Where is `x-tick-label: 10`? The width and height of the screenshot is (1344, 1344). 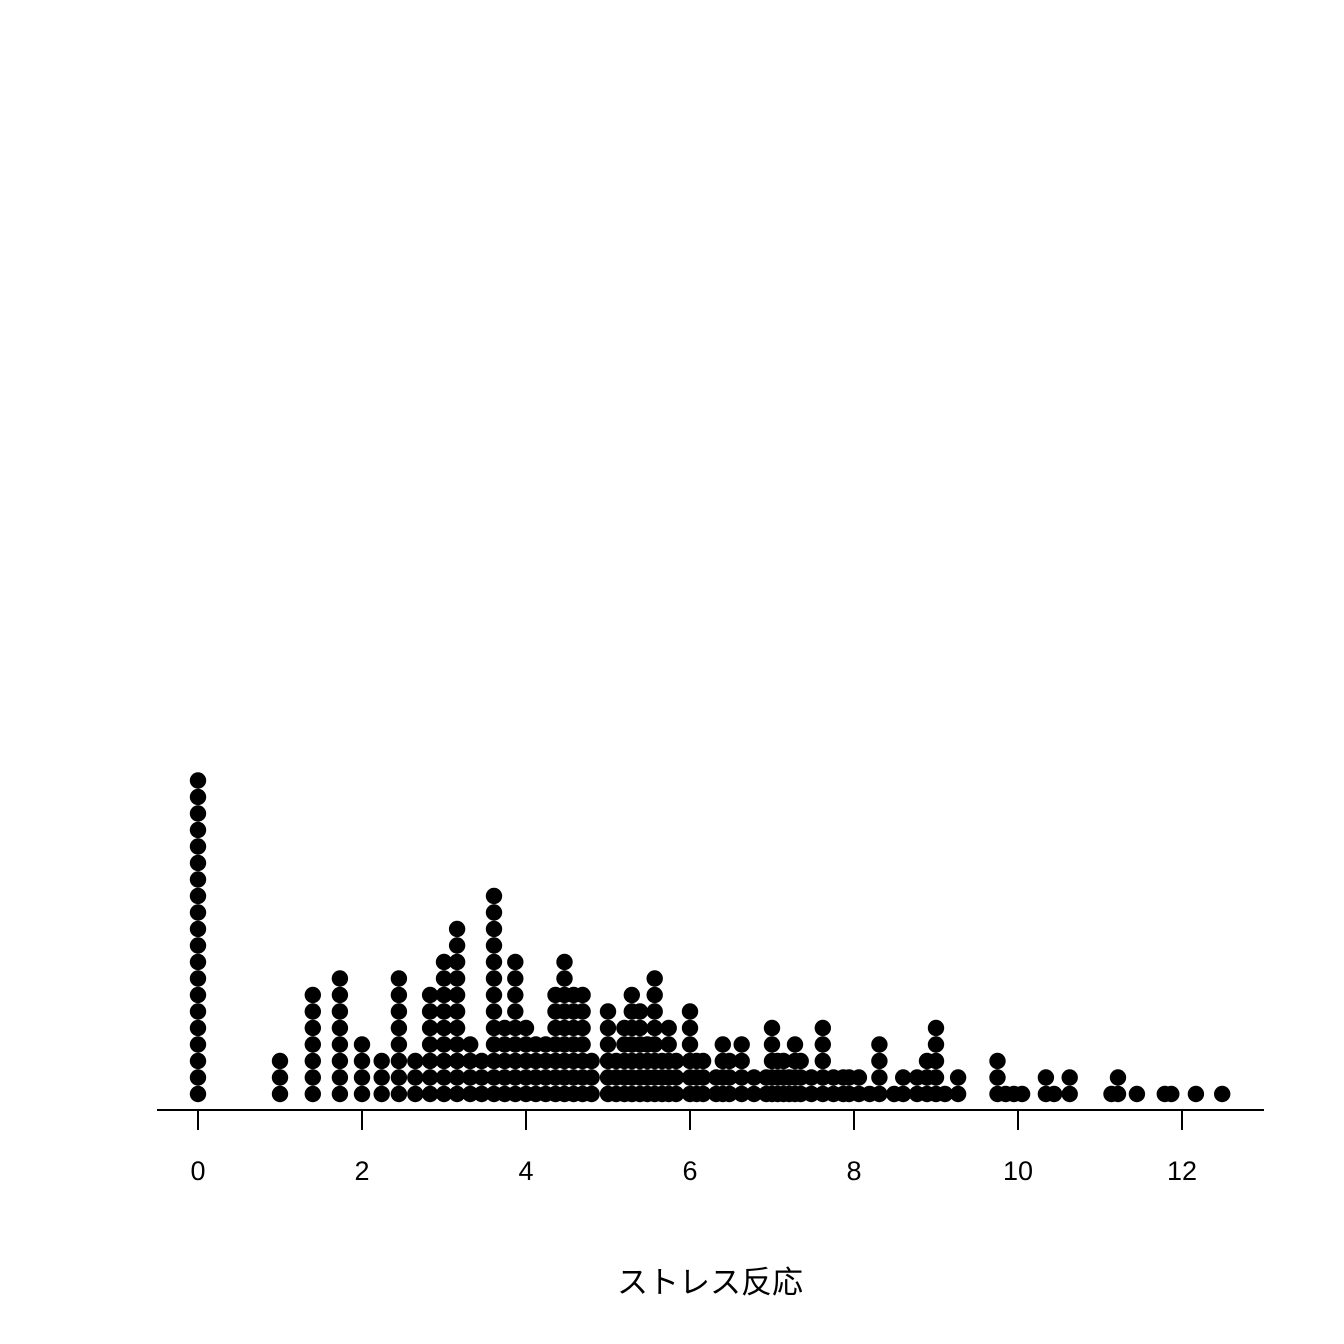 x-tick-label: 10 is located at coordinates (1018, 1171).